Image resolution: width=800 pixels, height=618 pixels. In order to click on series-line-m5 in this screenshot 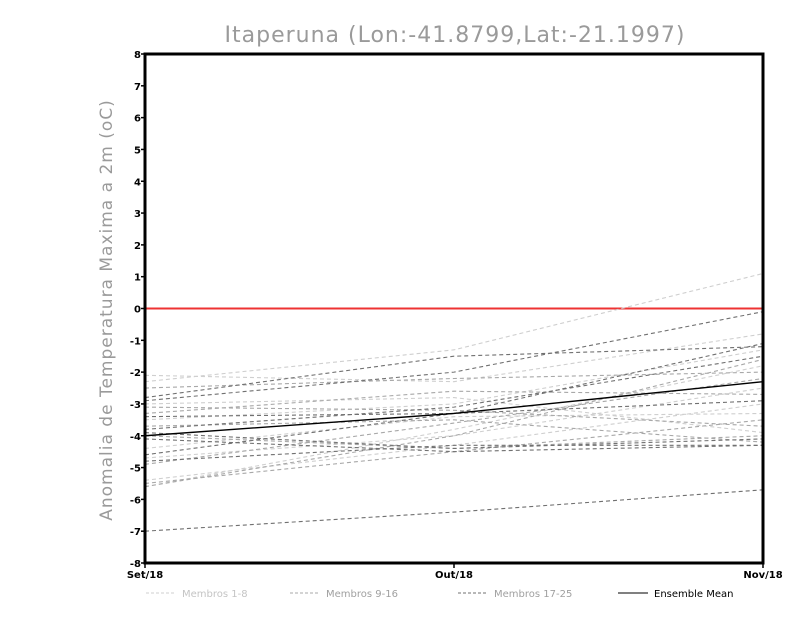, I will do `click(454, 423)`.